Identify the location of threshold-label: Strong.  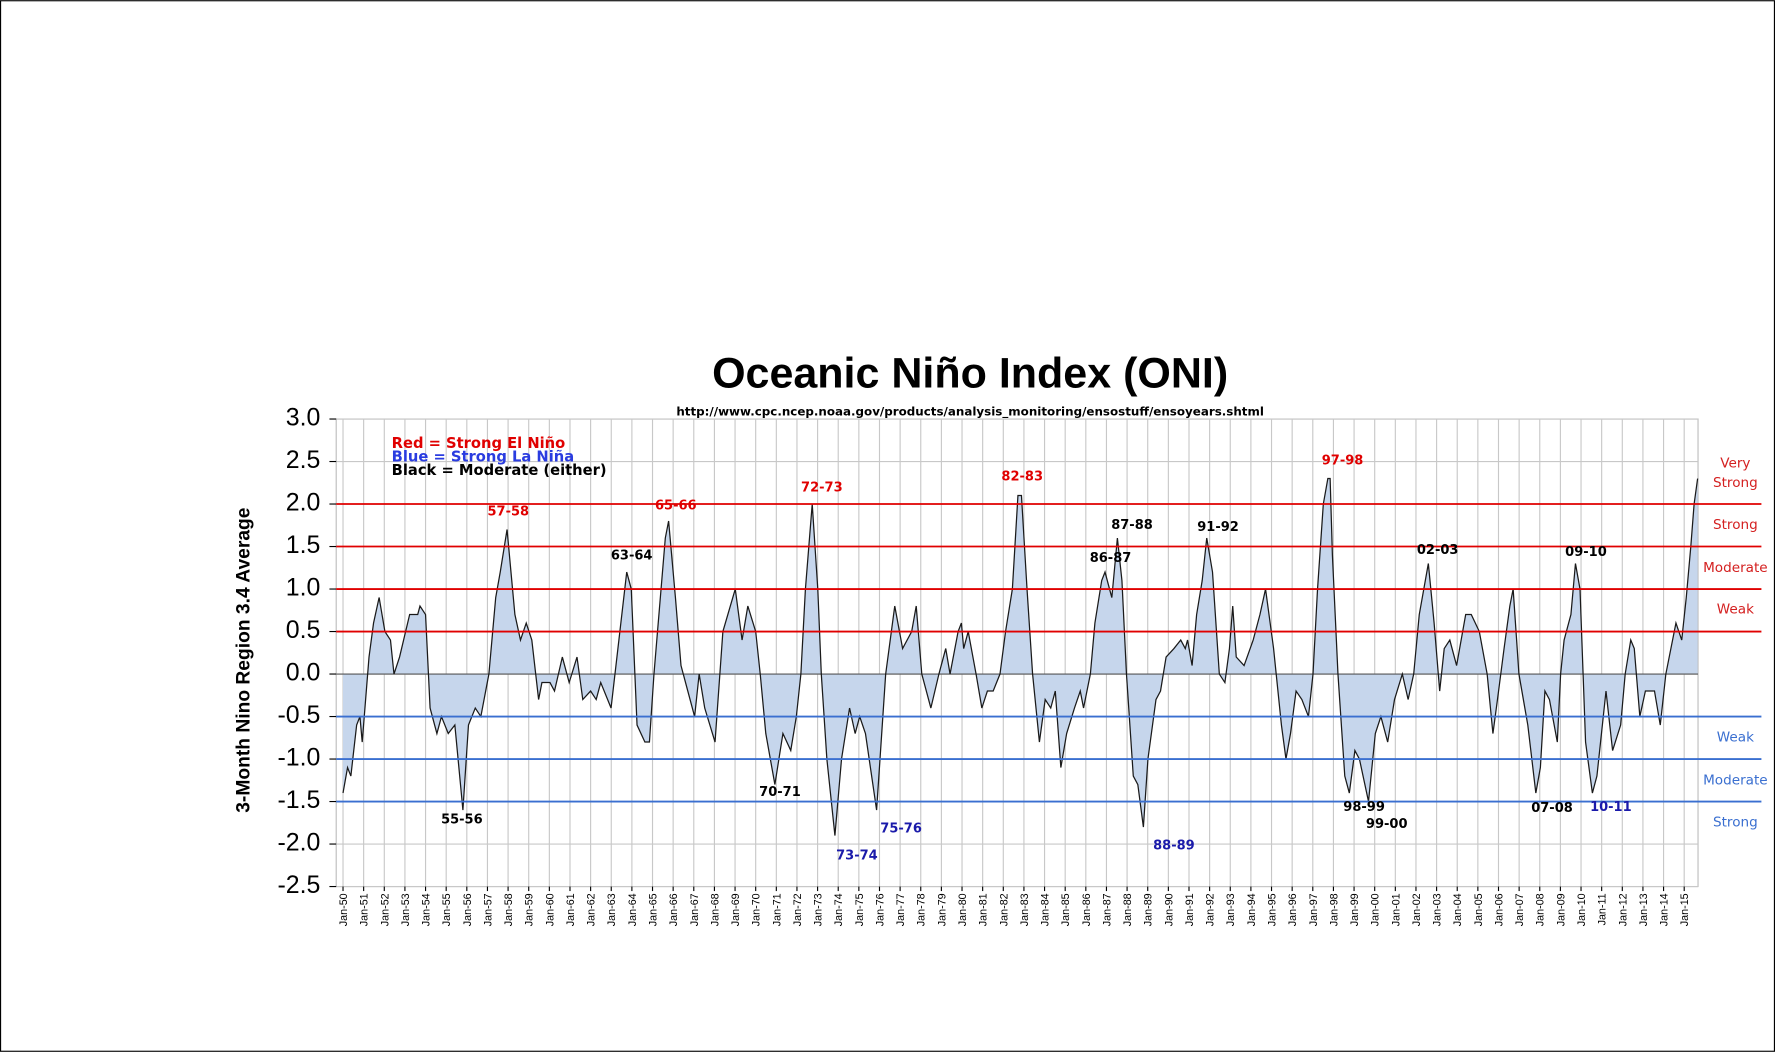
(1735, 822).